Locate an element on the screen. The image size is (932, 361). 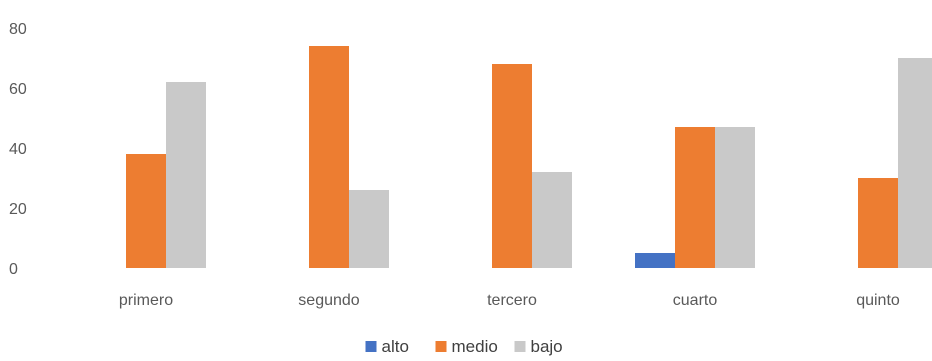
bar-bajo-quinto is located at coordinates (915, 163).